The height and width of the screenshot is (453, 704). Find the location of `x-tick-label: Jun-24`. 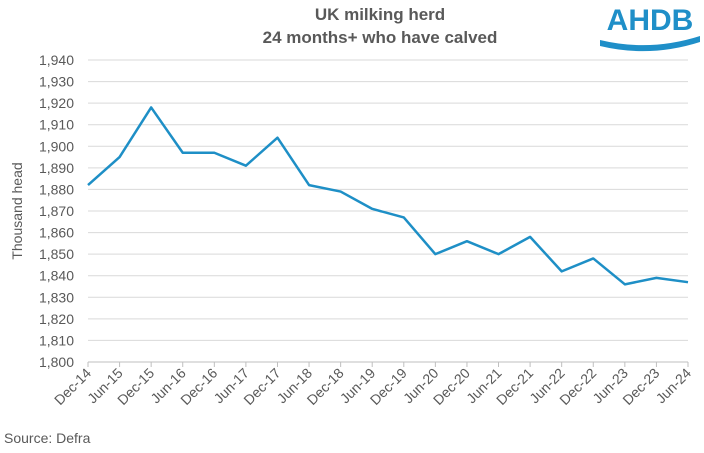

x-tick-label: Jun-24 is located at coordinates (674, 386).